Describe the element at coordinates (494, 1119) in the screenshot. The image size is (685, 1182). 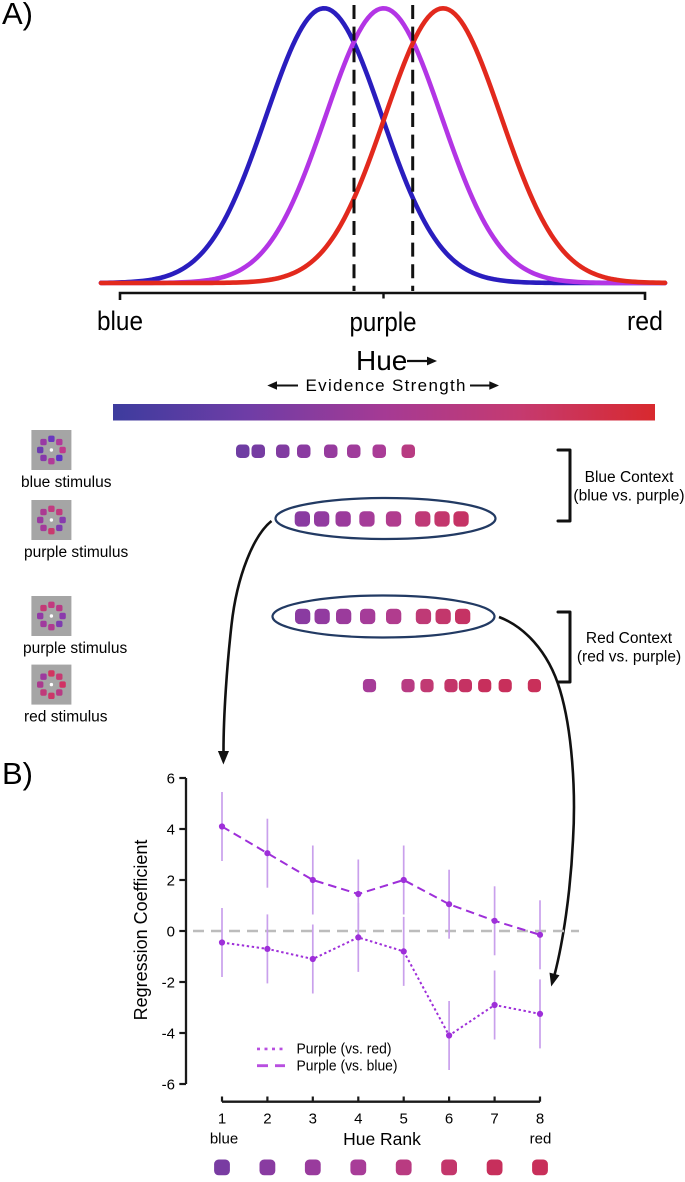
I see `svg-text: 7` at that location.